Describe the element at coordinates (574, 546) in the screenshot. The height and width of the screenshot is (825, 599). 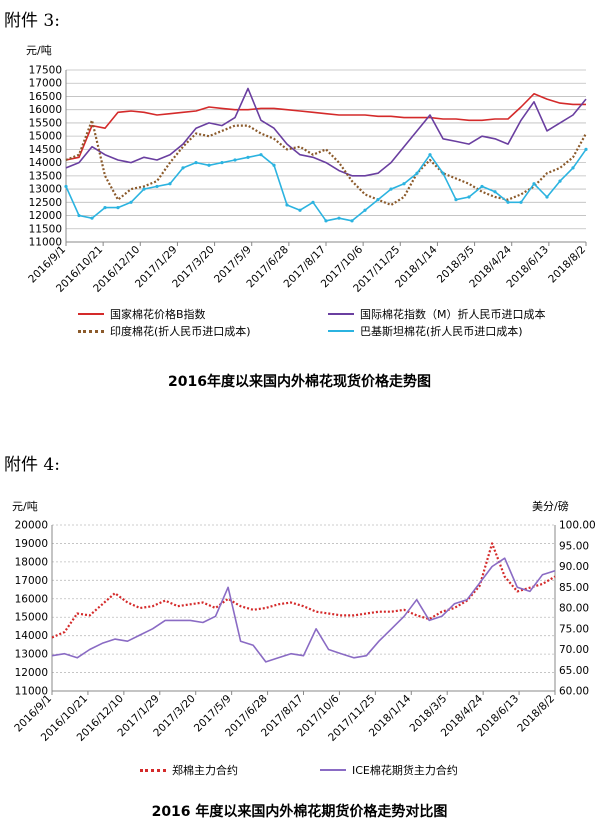
I see `y2-tick-label: 95.00` at that location.